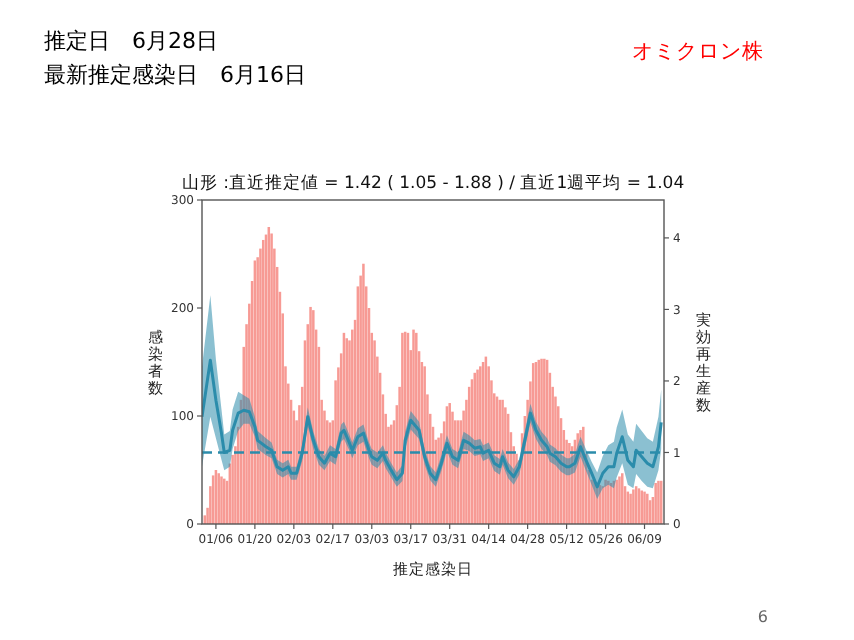 This screenshot has width=854, height=640. I want to click on text: 最新推定感染日 6月16日, so click(175, 75).